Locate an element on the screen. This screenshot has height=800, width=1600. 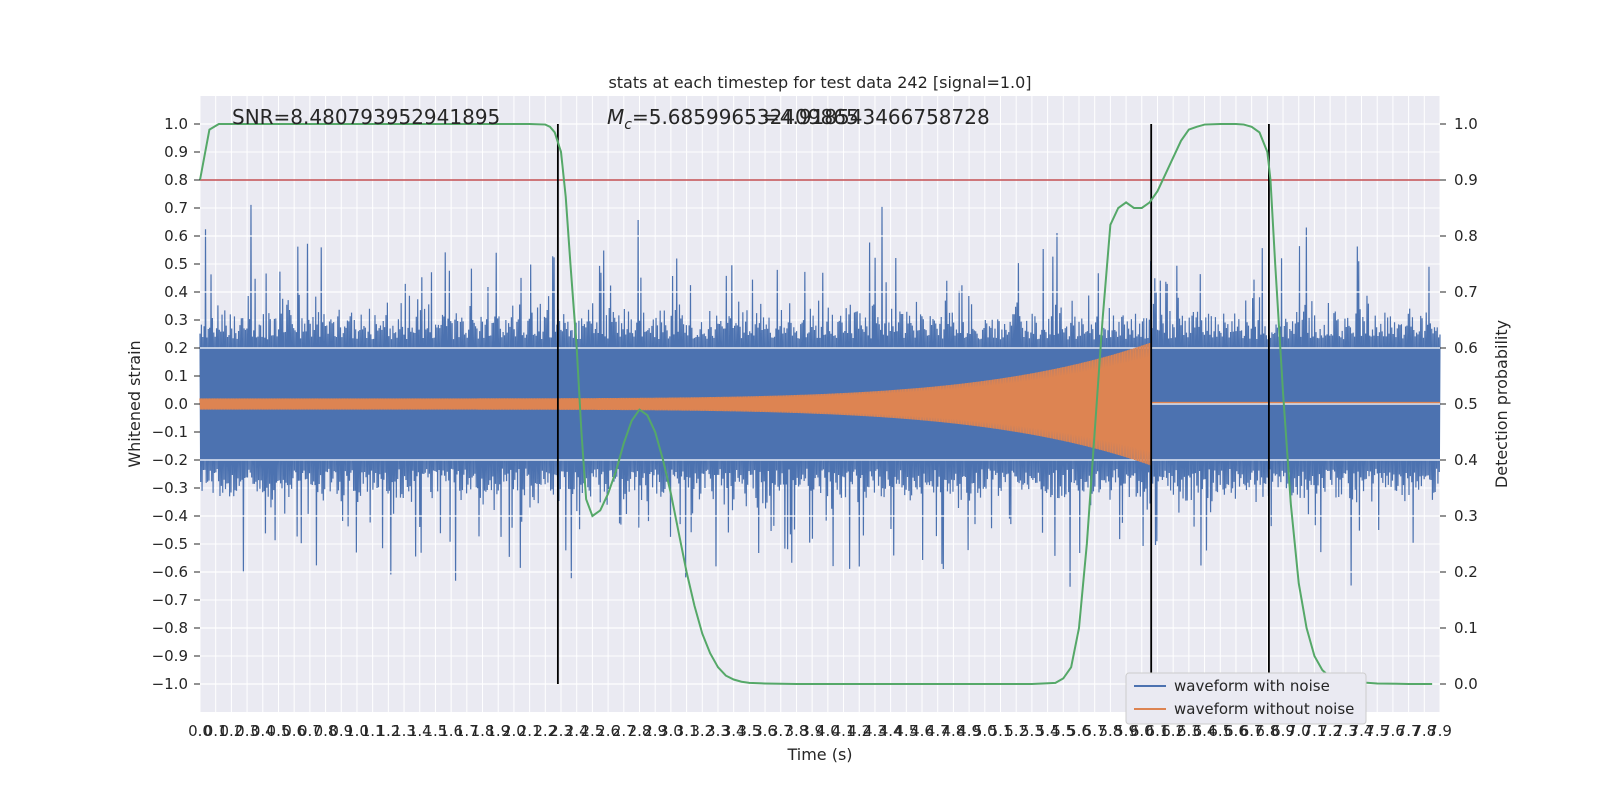
clean-trace is located at coordinates (819, 404).